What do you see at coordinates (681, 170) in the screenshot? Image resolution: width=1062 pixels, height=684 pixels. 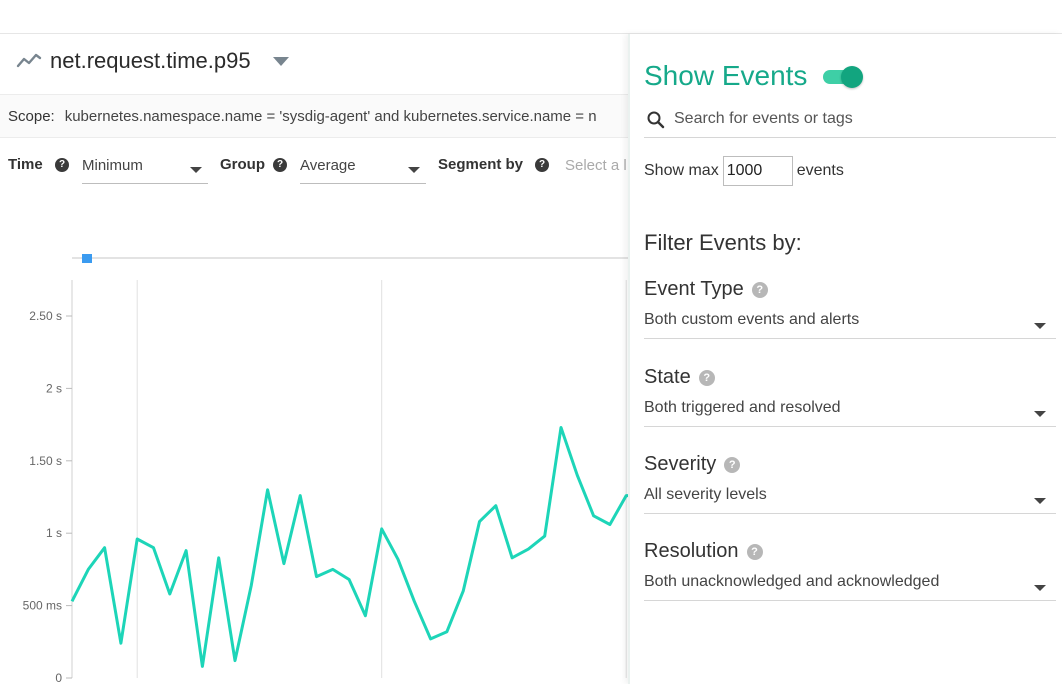 I see `show-max-prefix: Show max` at bounding box center [681, 170].